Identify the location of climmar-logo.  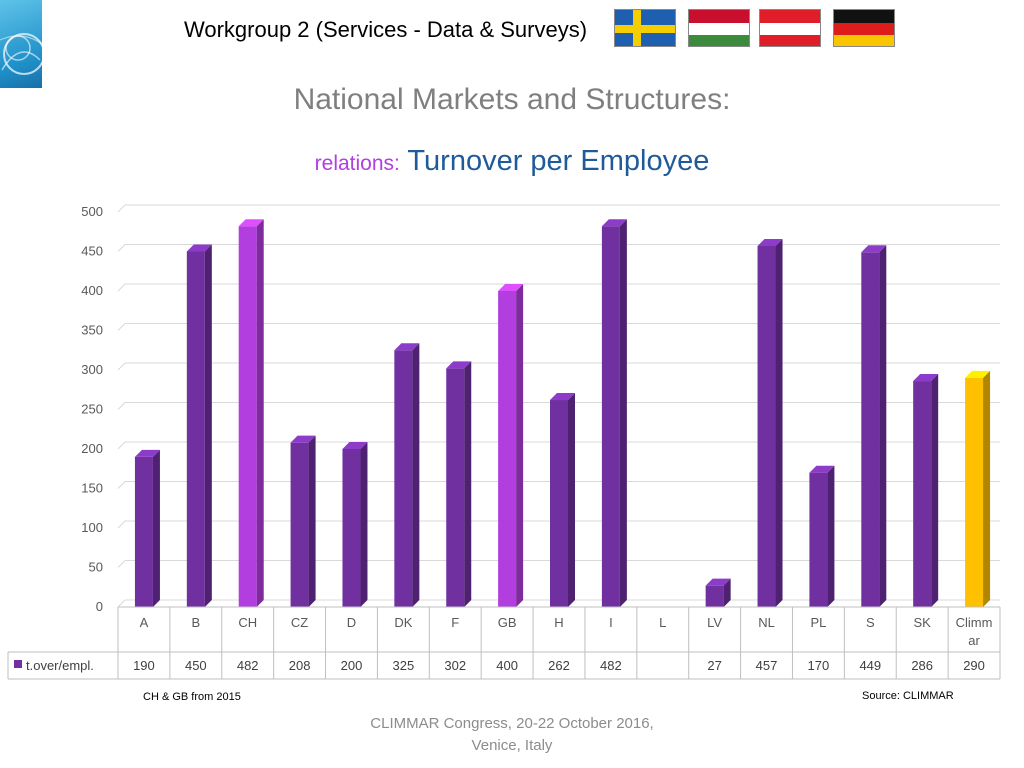
(21, 44).